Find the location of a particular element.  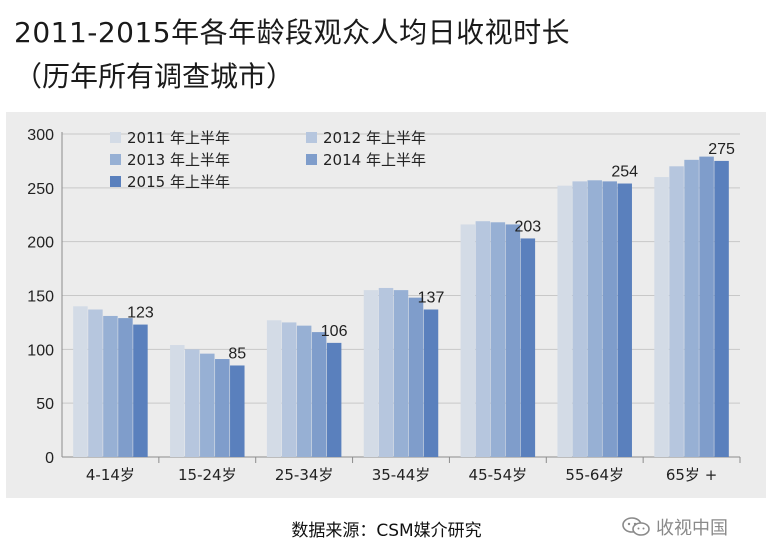

source-note: 数据来源：CSM媒介研究 is located at coordinates (386, 531).